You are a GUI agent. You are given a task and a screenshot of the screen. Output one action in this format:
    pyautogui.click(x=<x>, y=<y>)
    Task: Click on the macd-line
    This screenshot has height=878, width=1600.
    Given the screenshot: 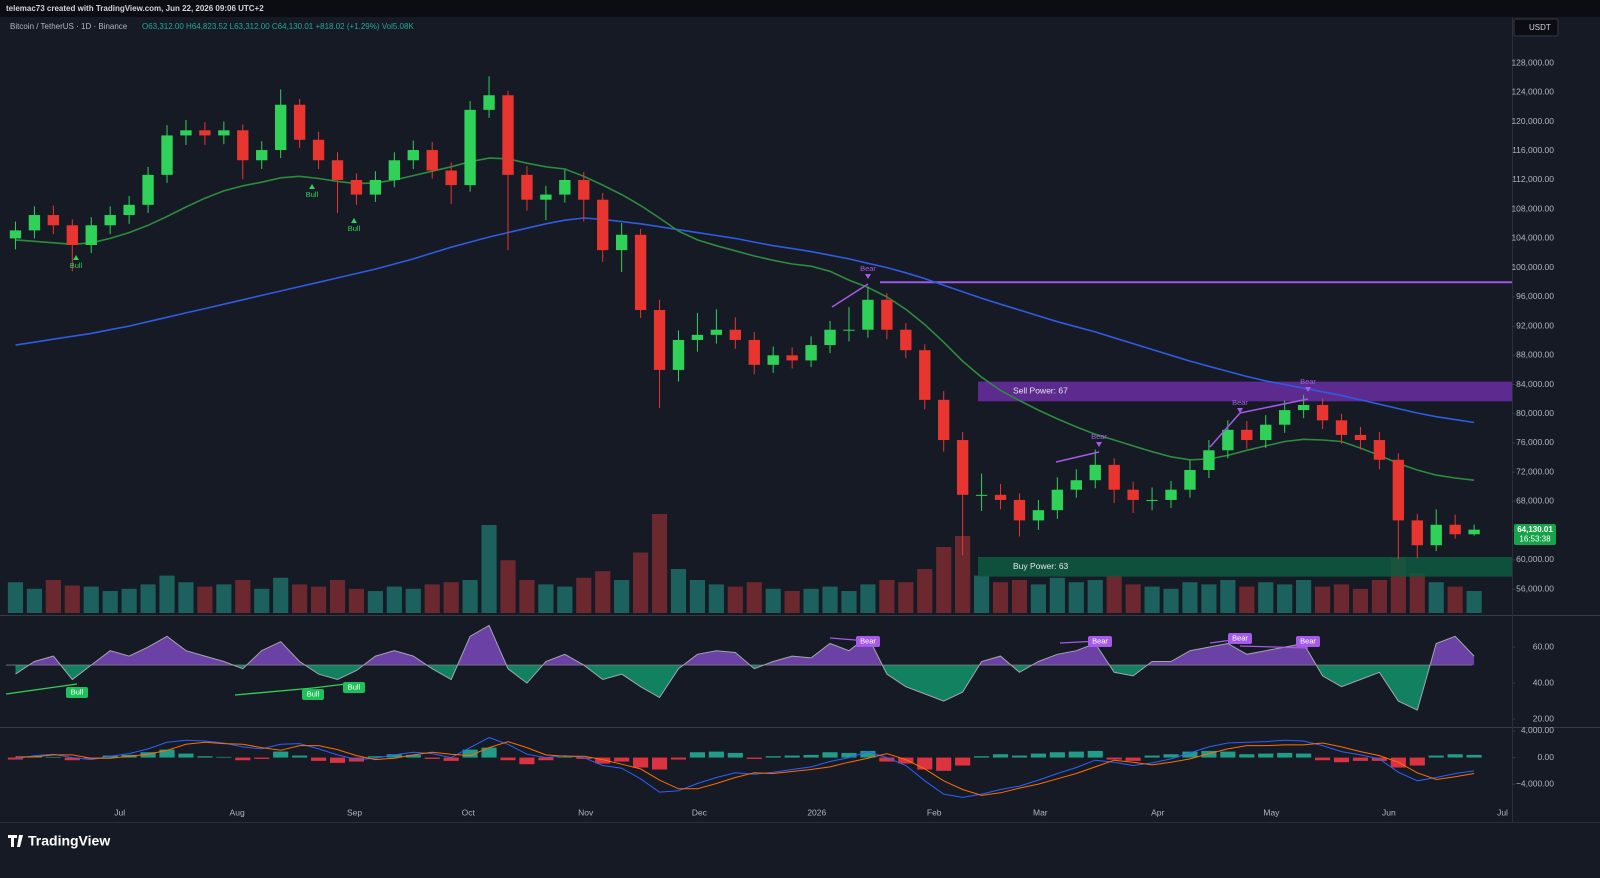 What is the action you would take?
    pyautogui.click(x=745, y=767)
    